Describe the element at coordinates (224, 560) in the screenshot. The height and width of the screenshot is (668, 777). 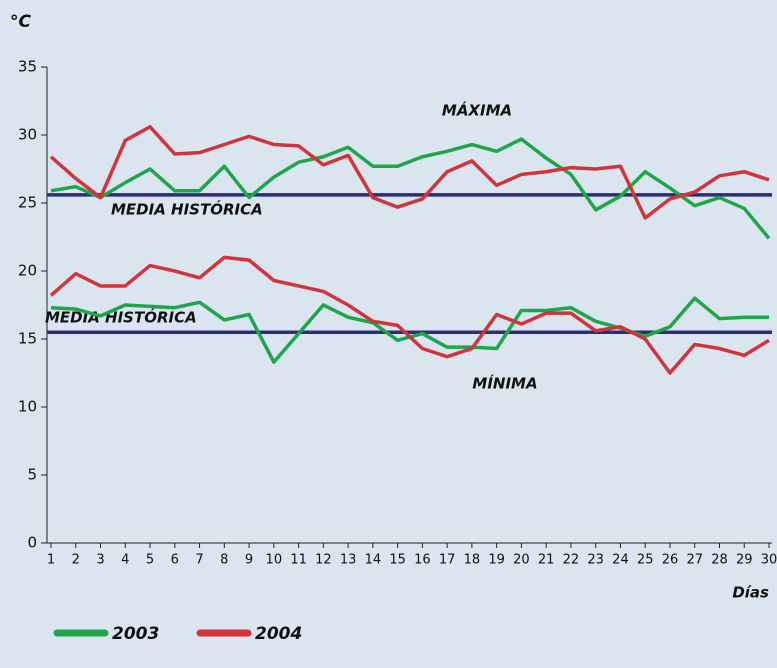
I see `x-tick-label: 8` at that location.